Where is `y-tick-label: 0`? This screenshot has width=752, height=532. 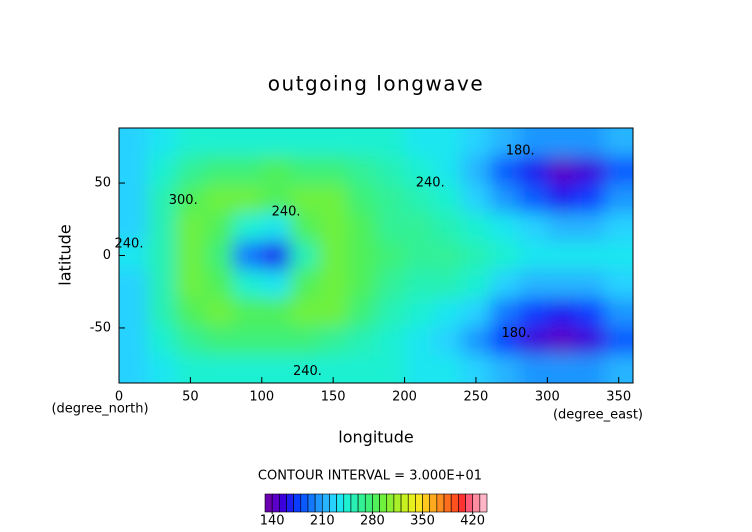
y-tick-label: 0 is located at coordinates (107, 255).